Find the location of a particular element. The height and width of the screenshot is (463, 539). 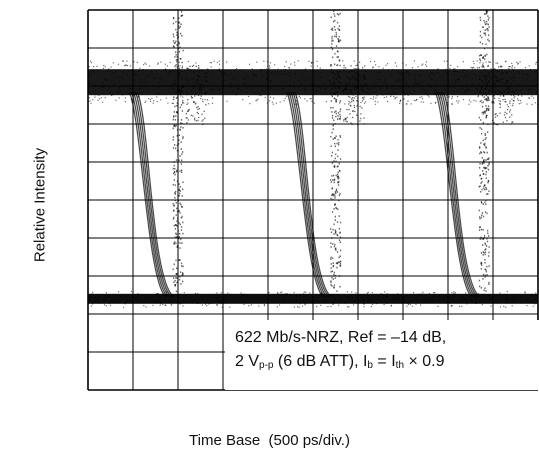

annotation-eq: = I is located at coordinates (384, 361).